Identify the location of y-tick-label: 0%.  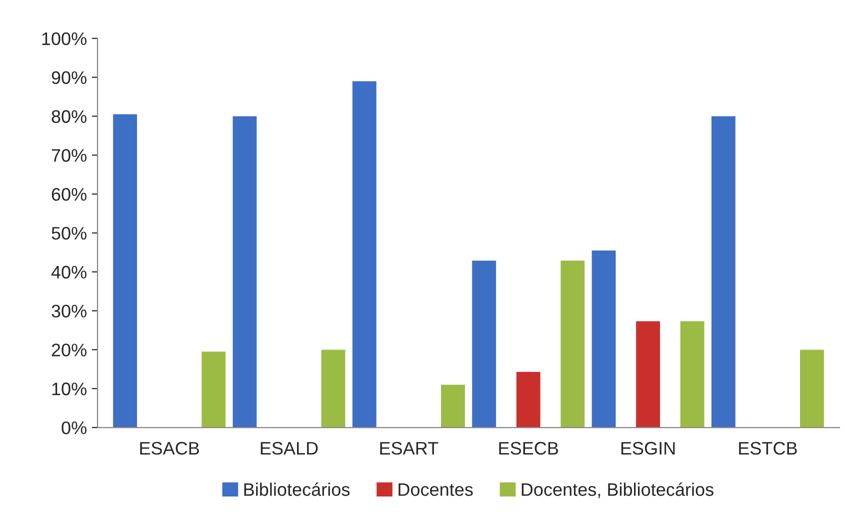
(74, 427).